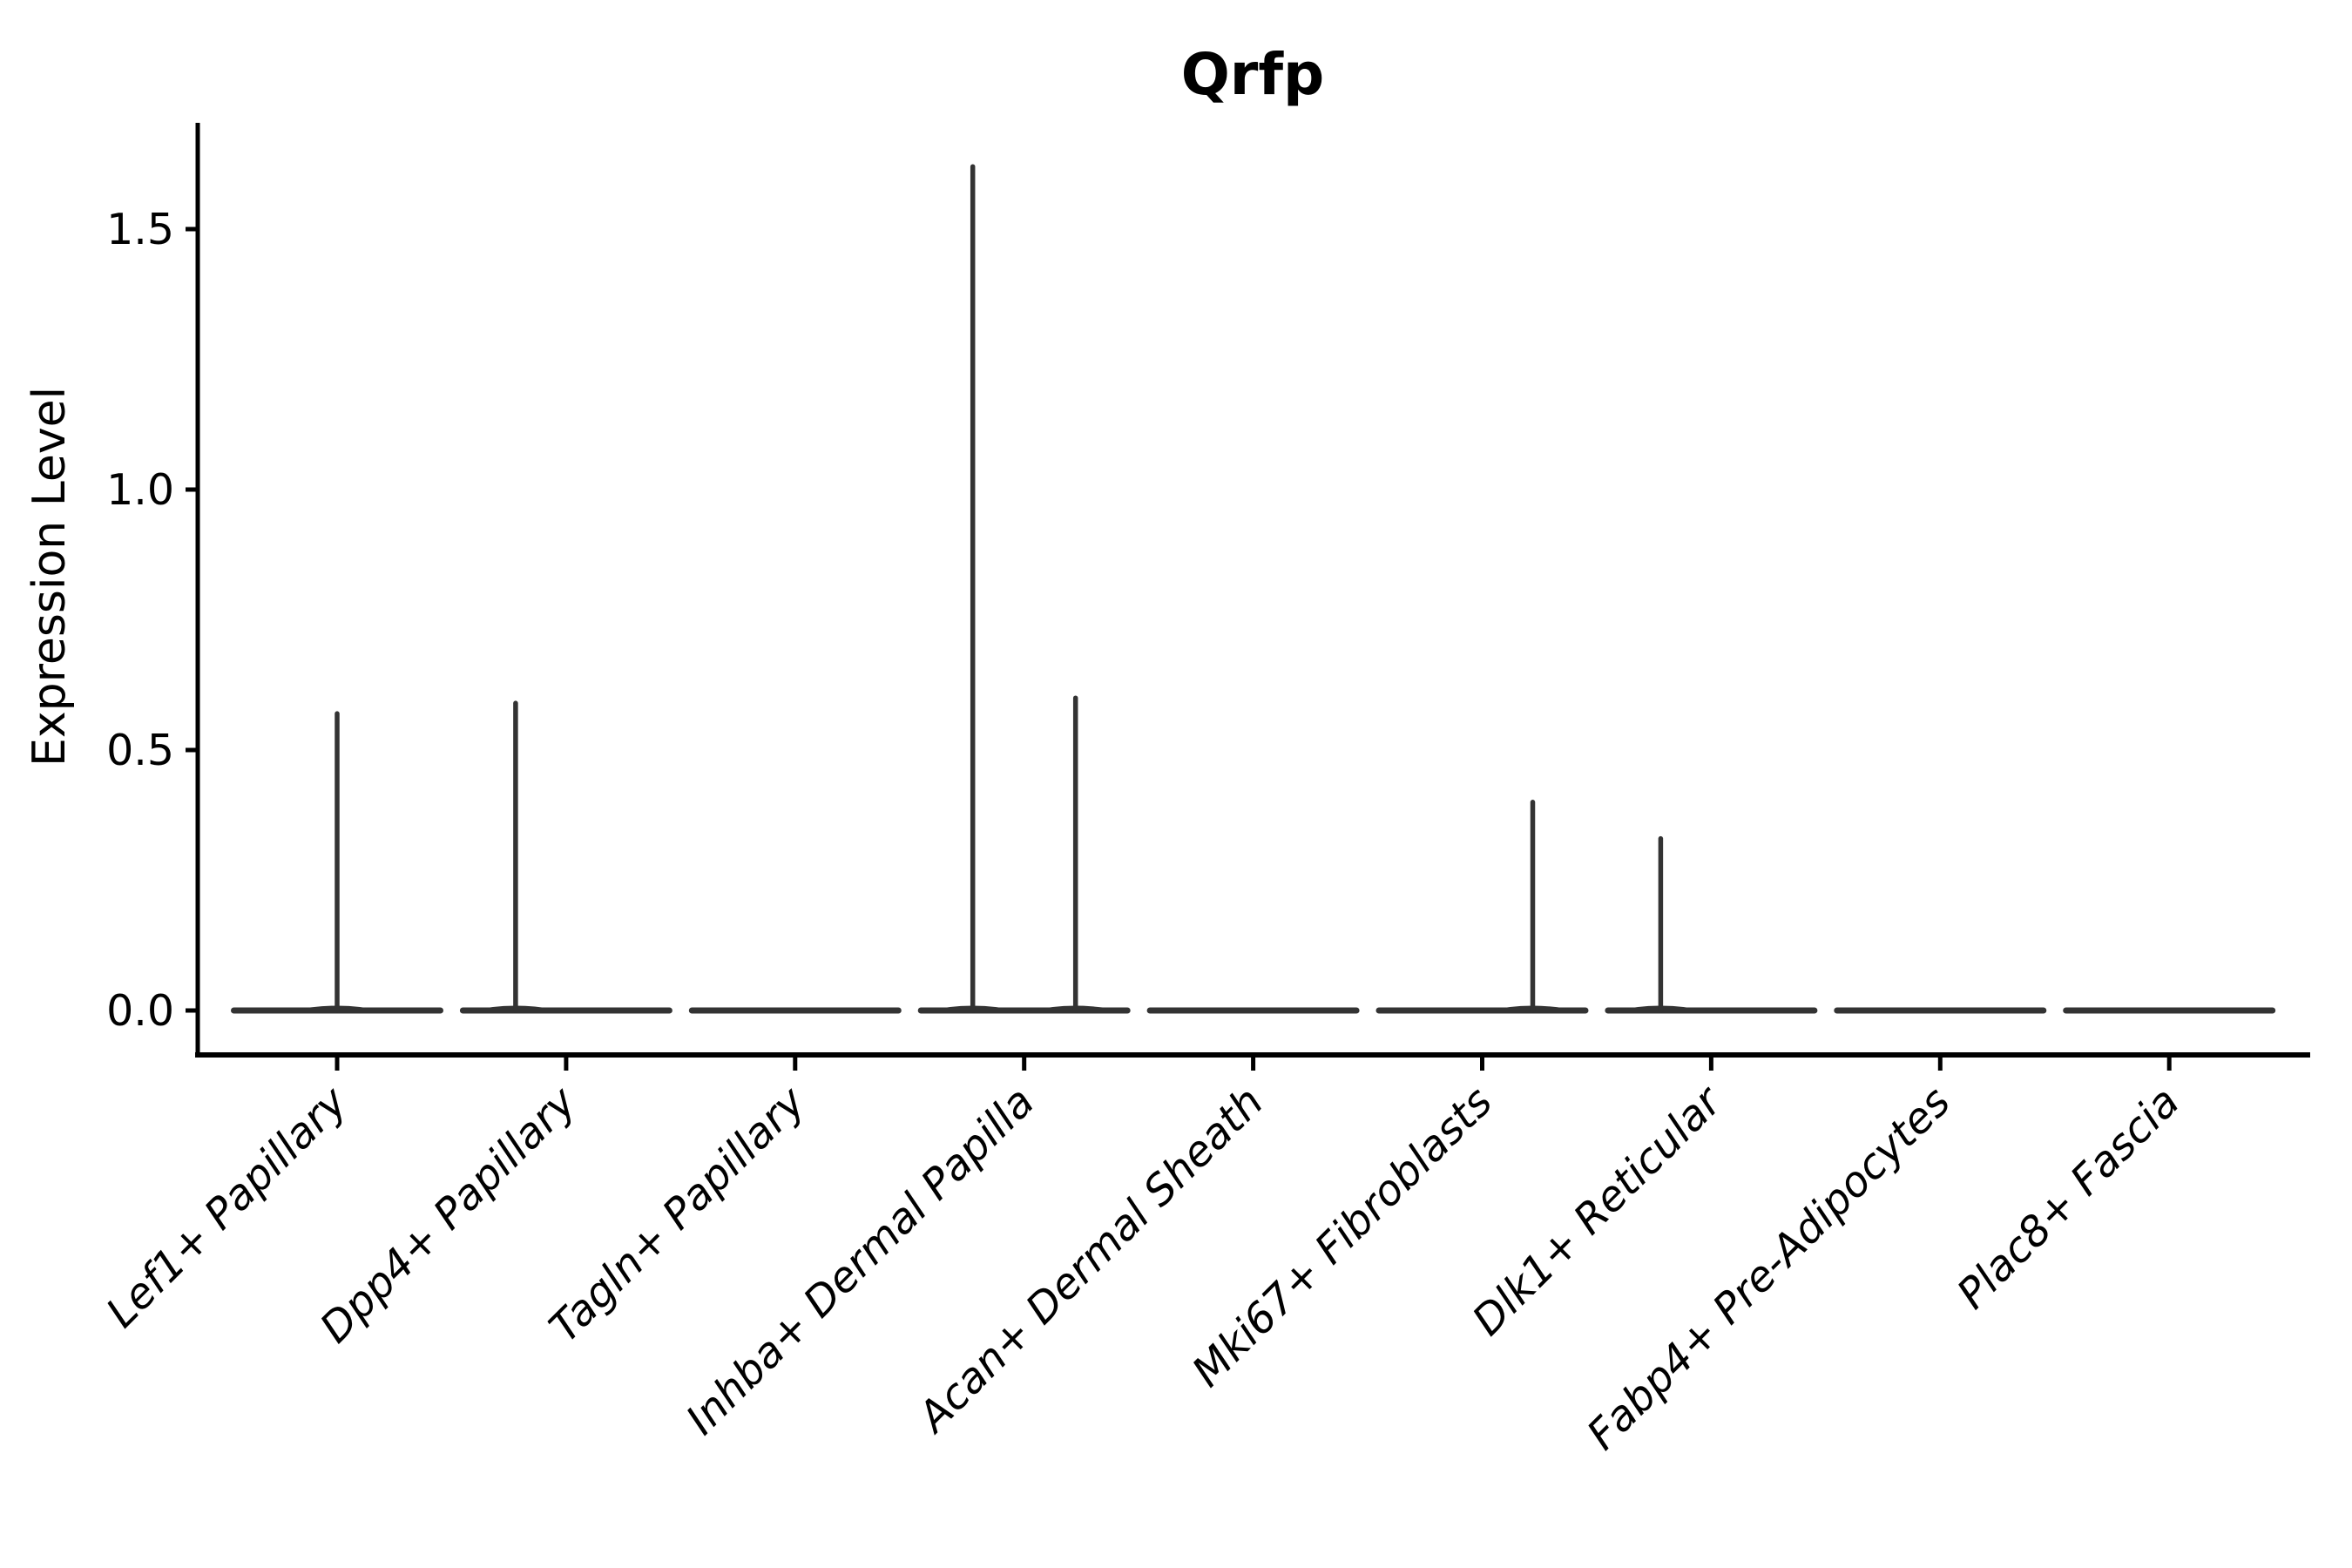  Describe the element at coordinates (1598, 1211) in the screenshot. I see `x-tick-label: Dlk1+ Reticular` at that location.